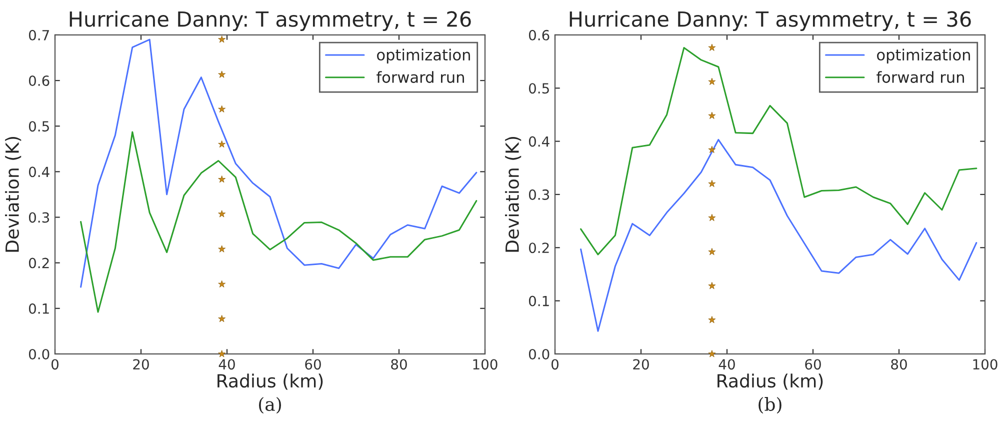 The height and width of the screenshot is (437, 1000). Describe the element at coordinates (770, 405) in the screenshot. I see `text: (b)` at that location.